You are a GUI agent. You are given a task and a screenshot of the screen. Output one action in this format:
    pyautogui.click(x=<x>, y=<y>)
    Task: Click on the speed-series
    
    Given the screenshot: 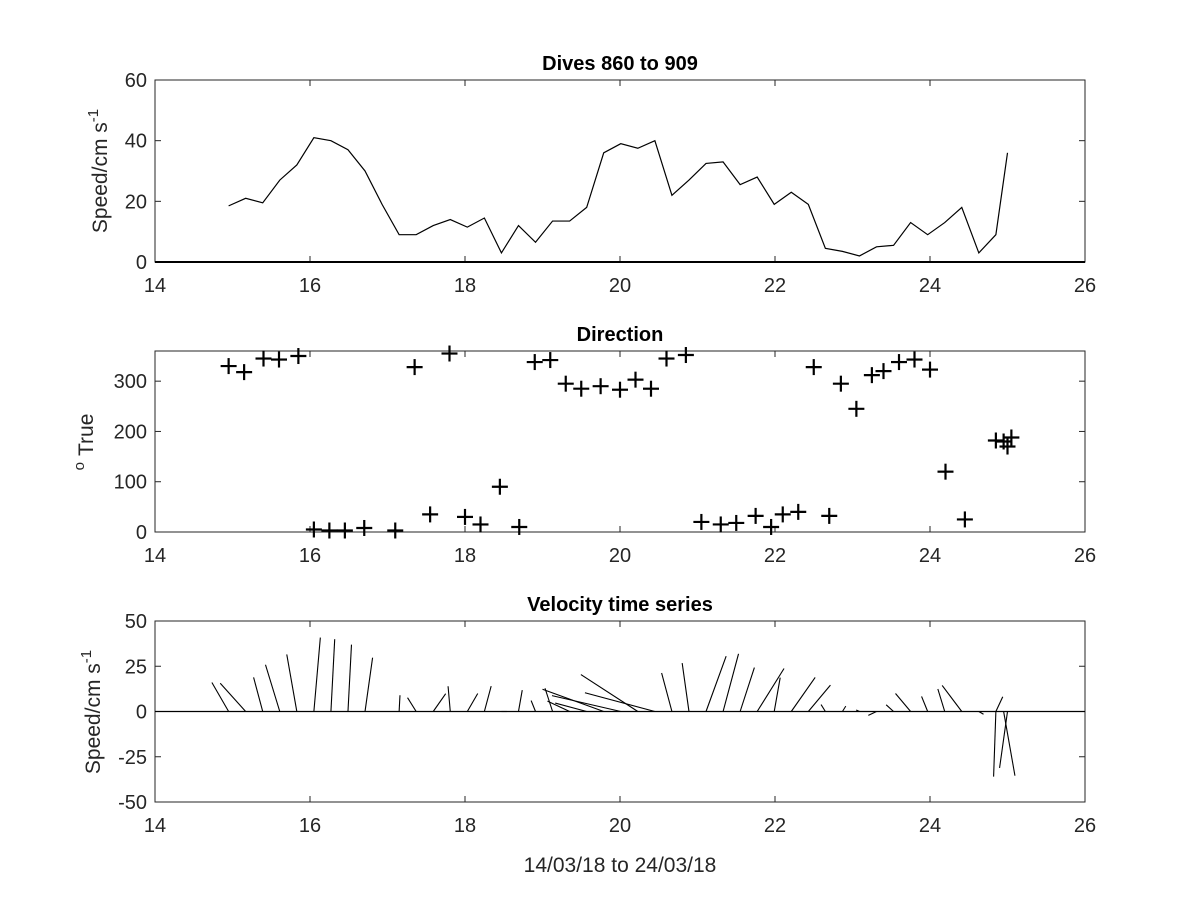 What is the action you would take?
    pyautogui.click(x=620, y=199)
    